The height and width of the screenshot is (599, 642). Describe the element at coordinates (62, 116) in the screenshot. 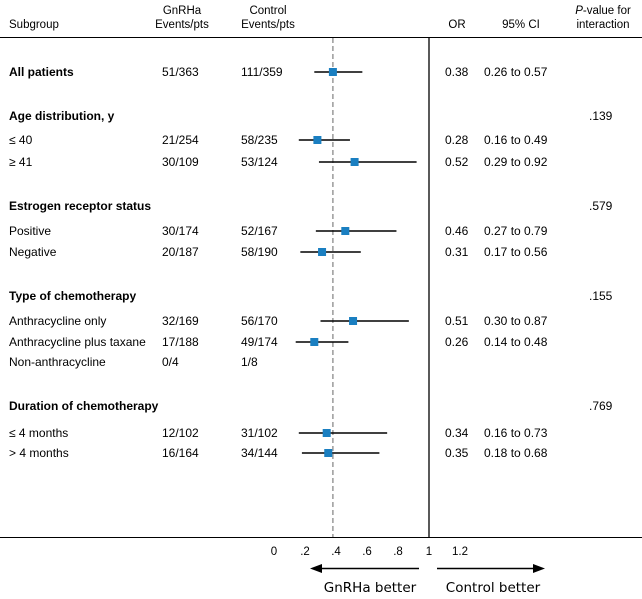

I see `section-label: Age distribution, y` at that location.